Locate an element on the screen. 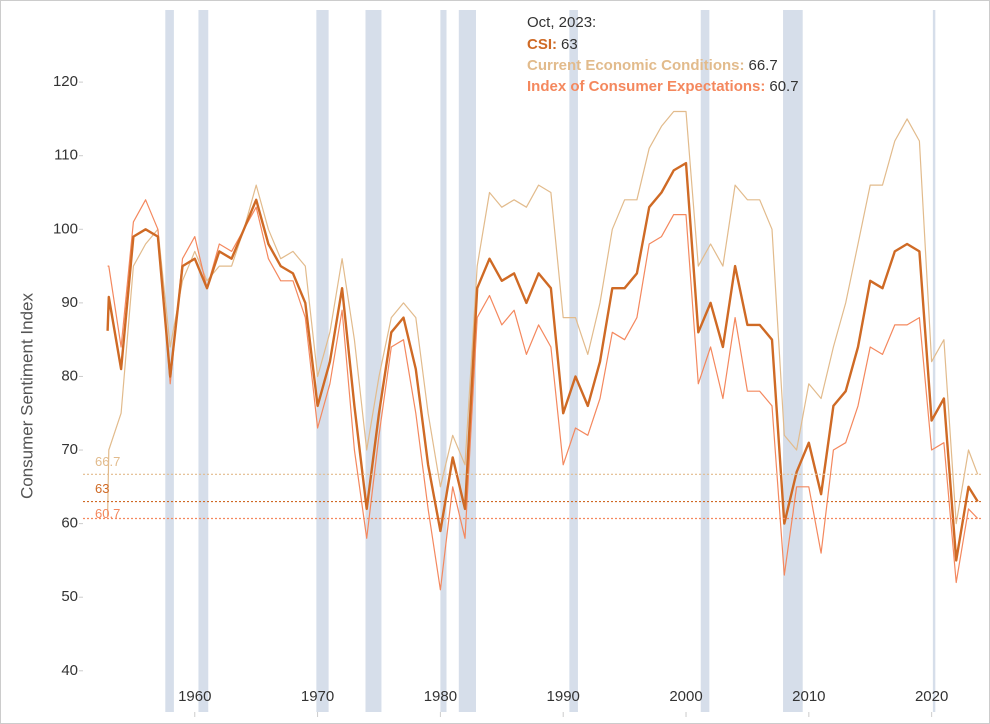 Image resolution: width=990 pixels, height=724 pixels. y-tick-label: 90 is located at coordinates (69, 302).